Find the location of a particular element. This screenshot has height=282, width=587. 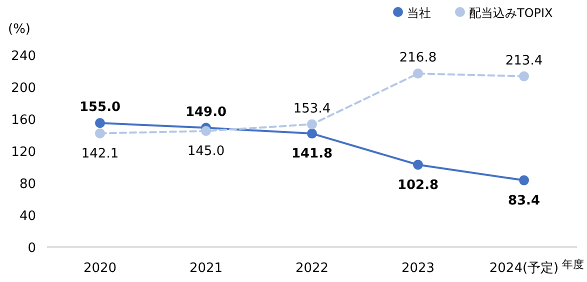

y-tick-label: 80 is located at coordinates (27, 184).